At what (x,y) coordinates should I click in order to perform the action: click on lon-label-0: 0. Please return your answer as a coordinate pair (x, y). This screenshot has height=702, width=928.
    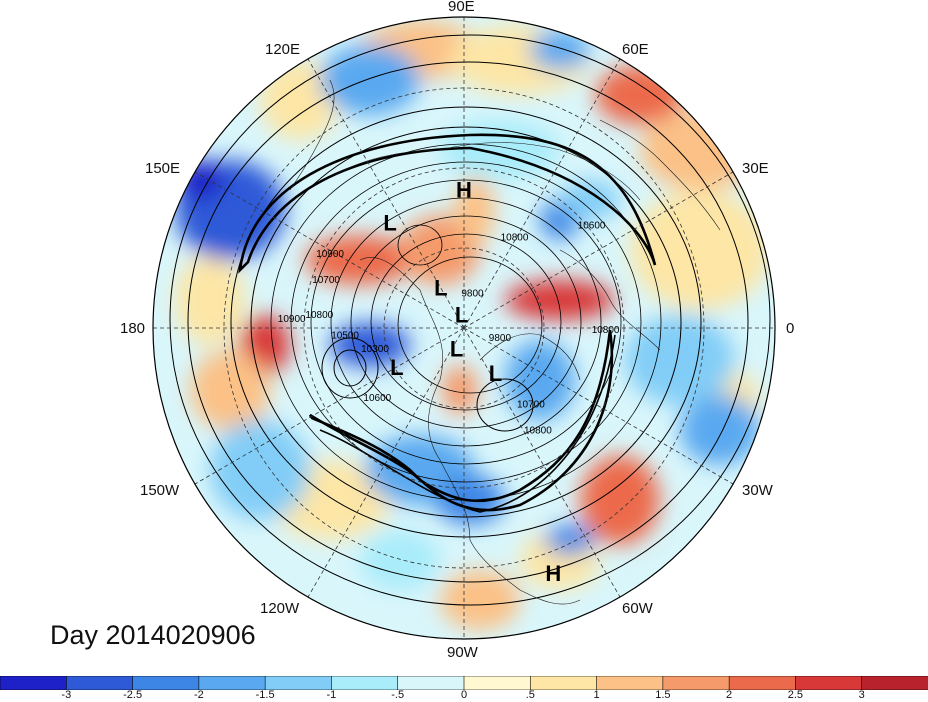
    Looking at the image, I should click on (790, 328).